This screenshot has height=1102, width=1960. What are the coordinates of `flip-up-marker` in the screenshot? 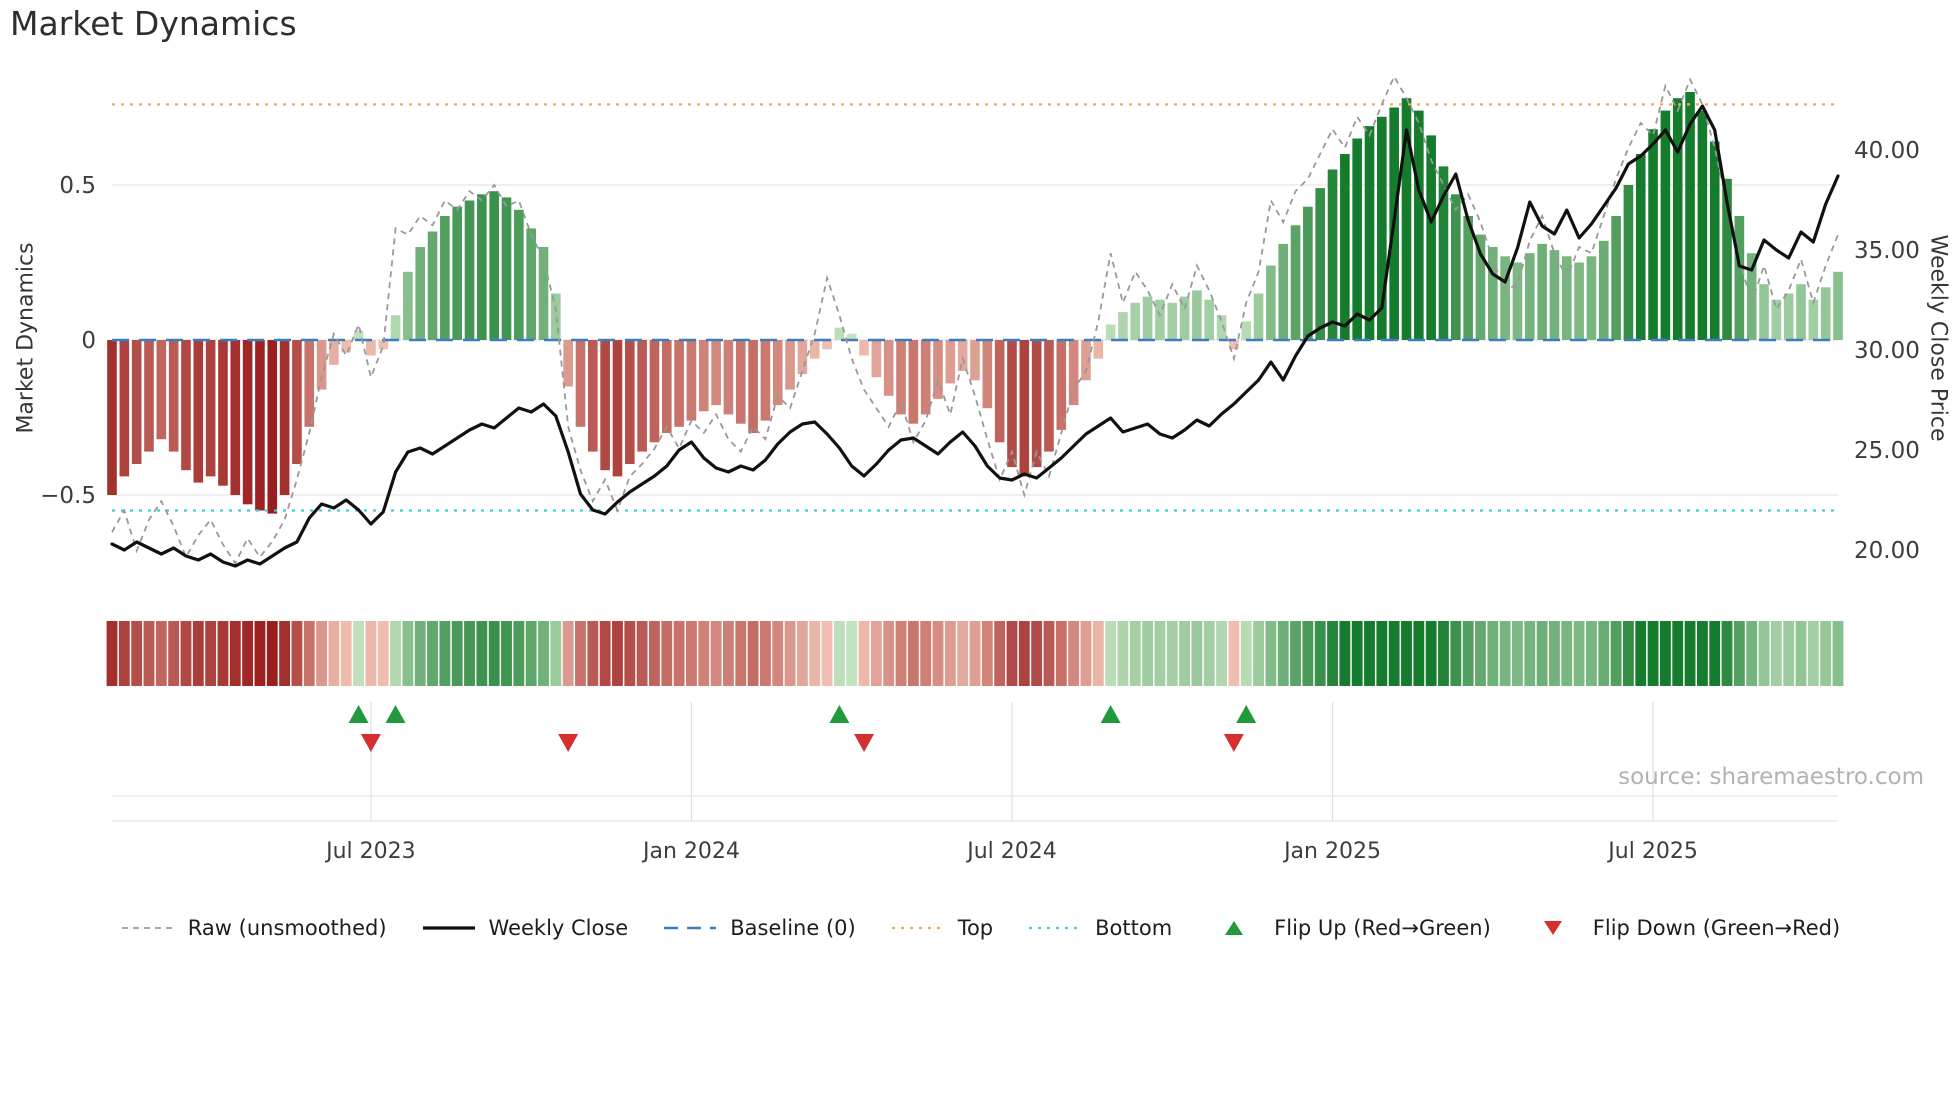 It's located at (839, 714).